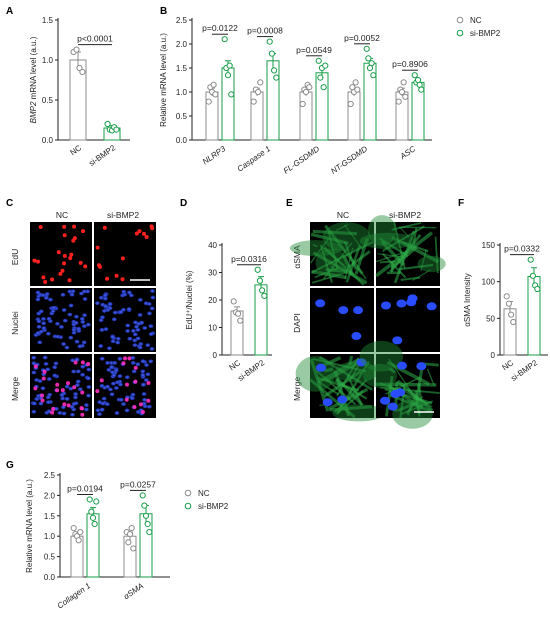 This screenshot has width=550, height=634. What do you see at coordinates (467, 300) in the screenshot?
I see `y-axis-label: αSMA Intensity` at bounding box center [467, 300].